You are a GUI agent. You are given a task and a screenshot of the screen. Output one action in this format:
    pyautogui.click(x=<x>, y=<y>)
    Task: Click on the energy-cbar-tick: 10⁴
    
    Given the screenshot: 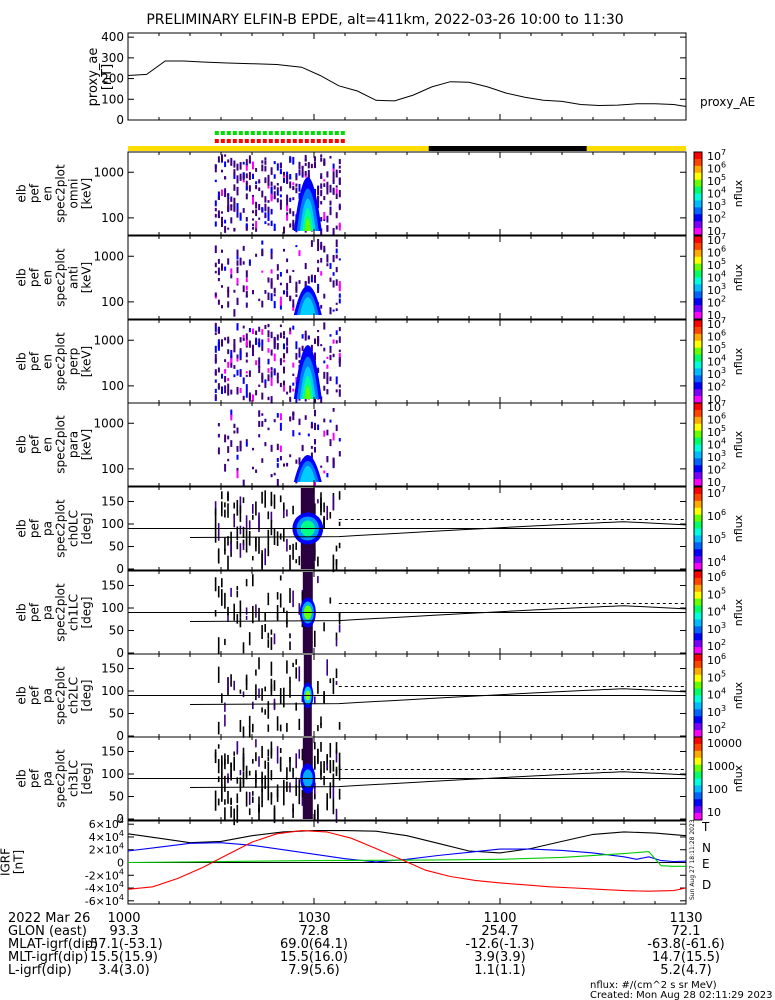 What is the action you would take?
    pyautogui.click(x=716, y=193)
    